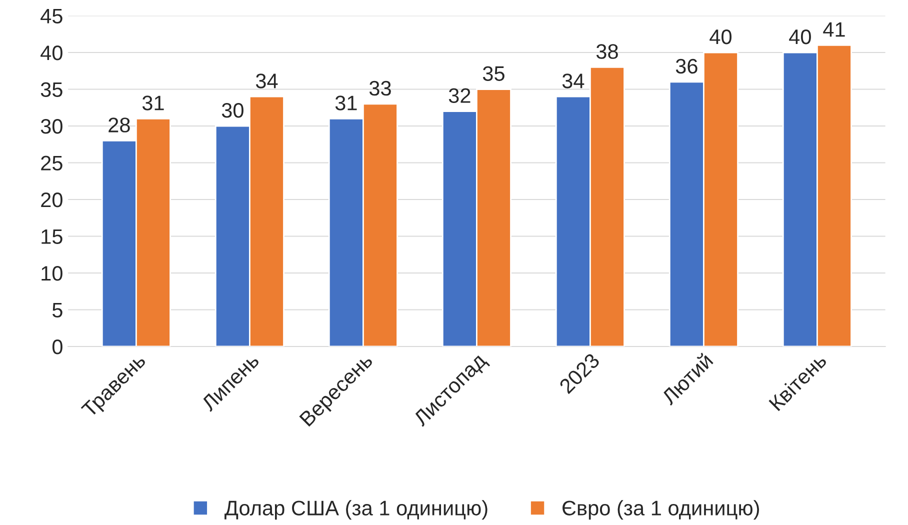 The height and width of the screenshot is (525, 908). I want to click on data-label: 28, so click(119, 125).